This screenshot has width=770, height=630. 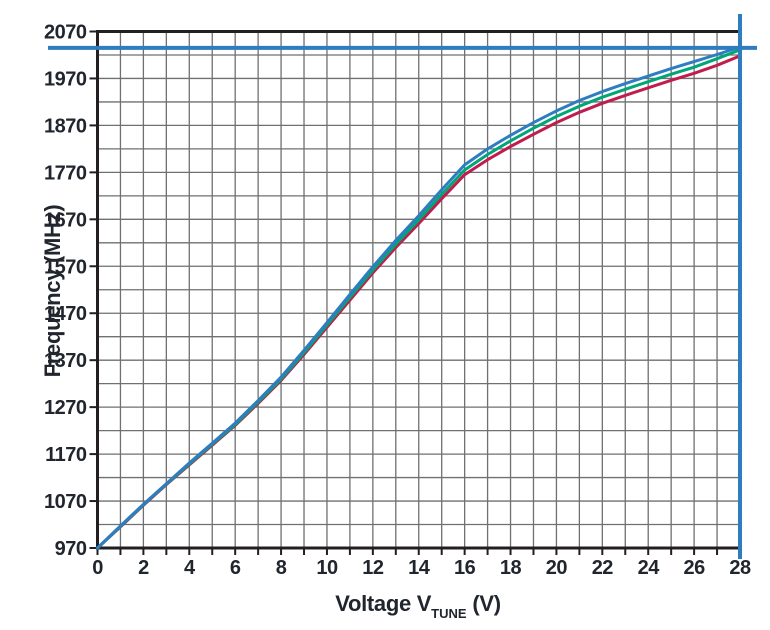 What do you see at coordinates (603, 568) in the screenshot?
I see `x-tick-label: 22` at bounding box center [603, 568].